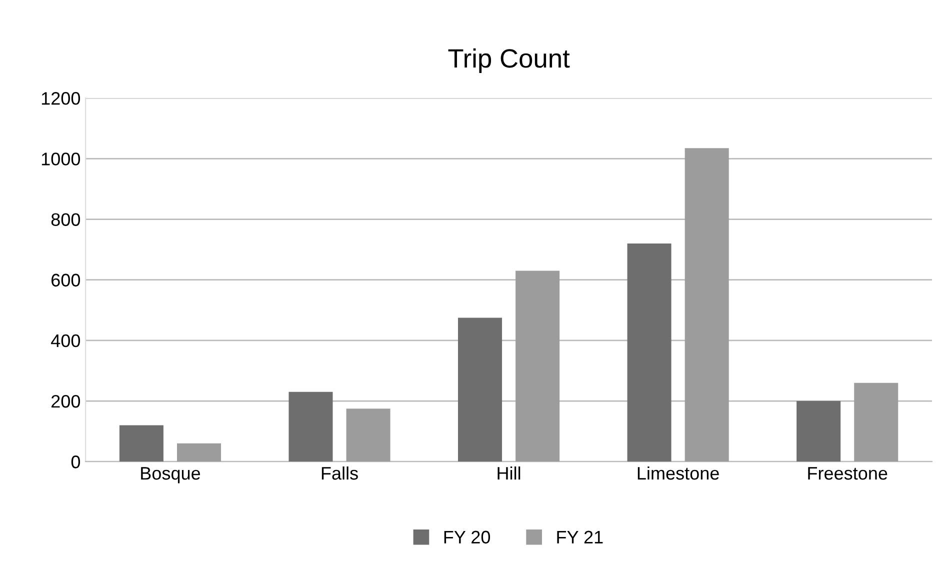 The height and width of the screenshot is (577, 951). Describe the element at coordinates (580, 537) in the screenshot. I see `legend-label: FY 21` at that location.